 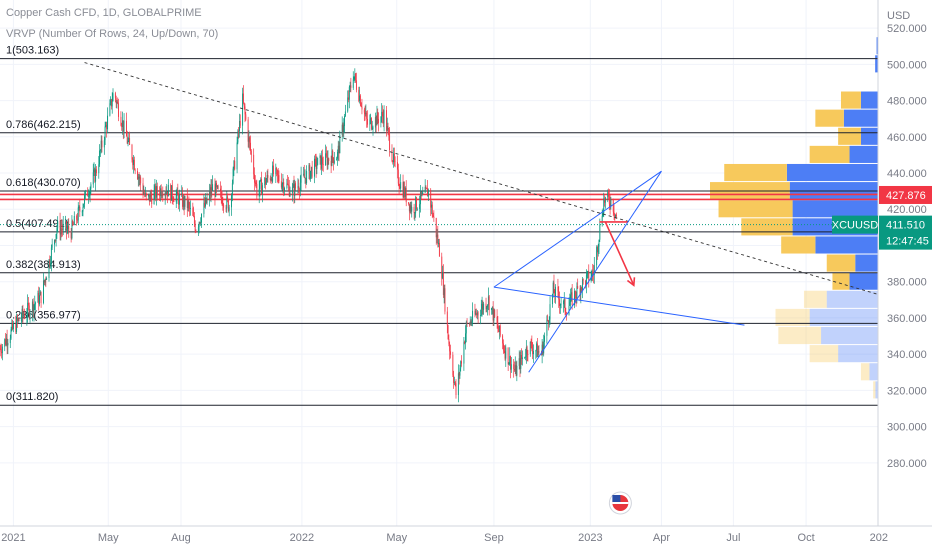 I want to click on x-tick-label: May, so click(x=108, y=538).